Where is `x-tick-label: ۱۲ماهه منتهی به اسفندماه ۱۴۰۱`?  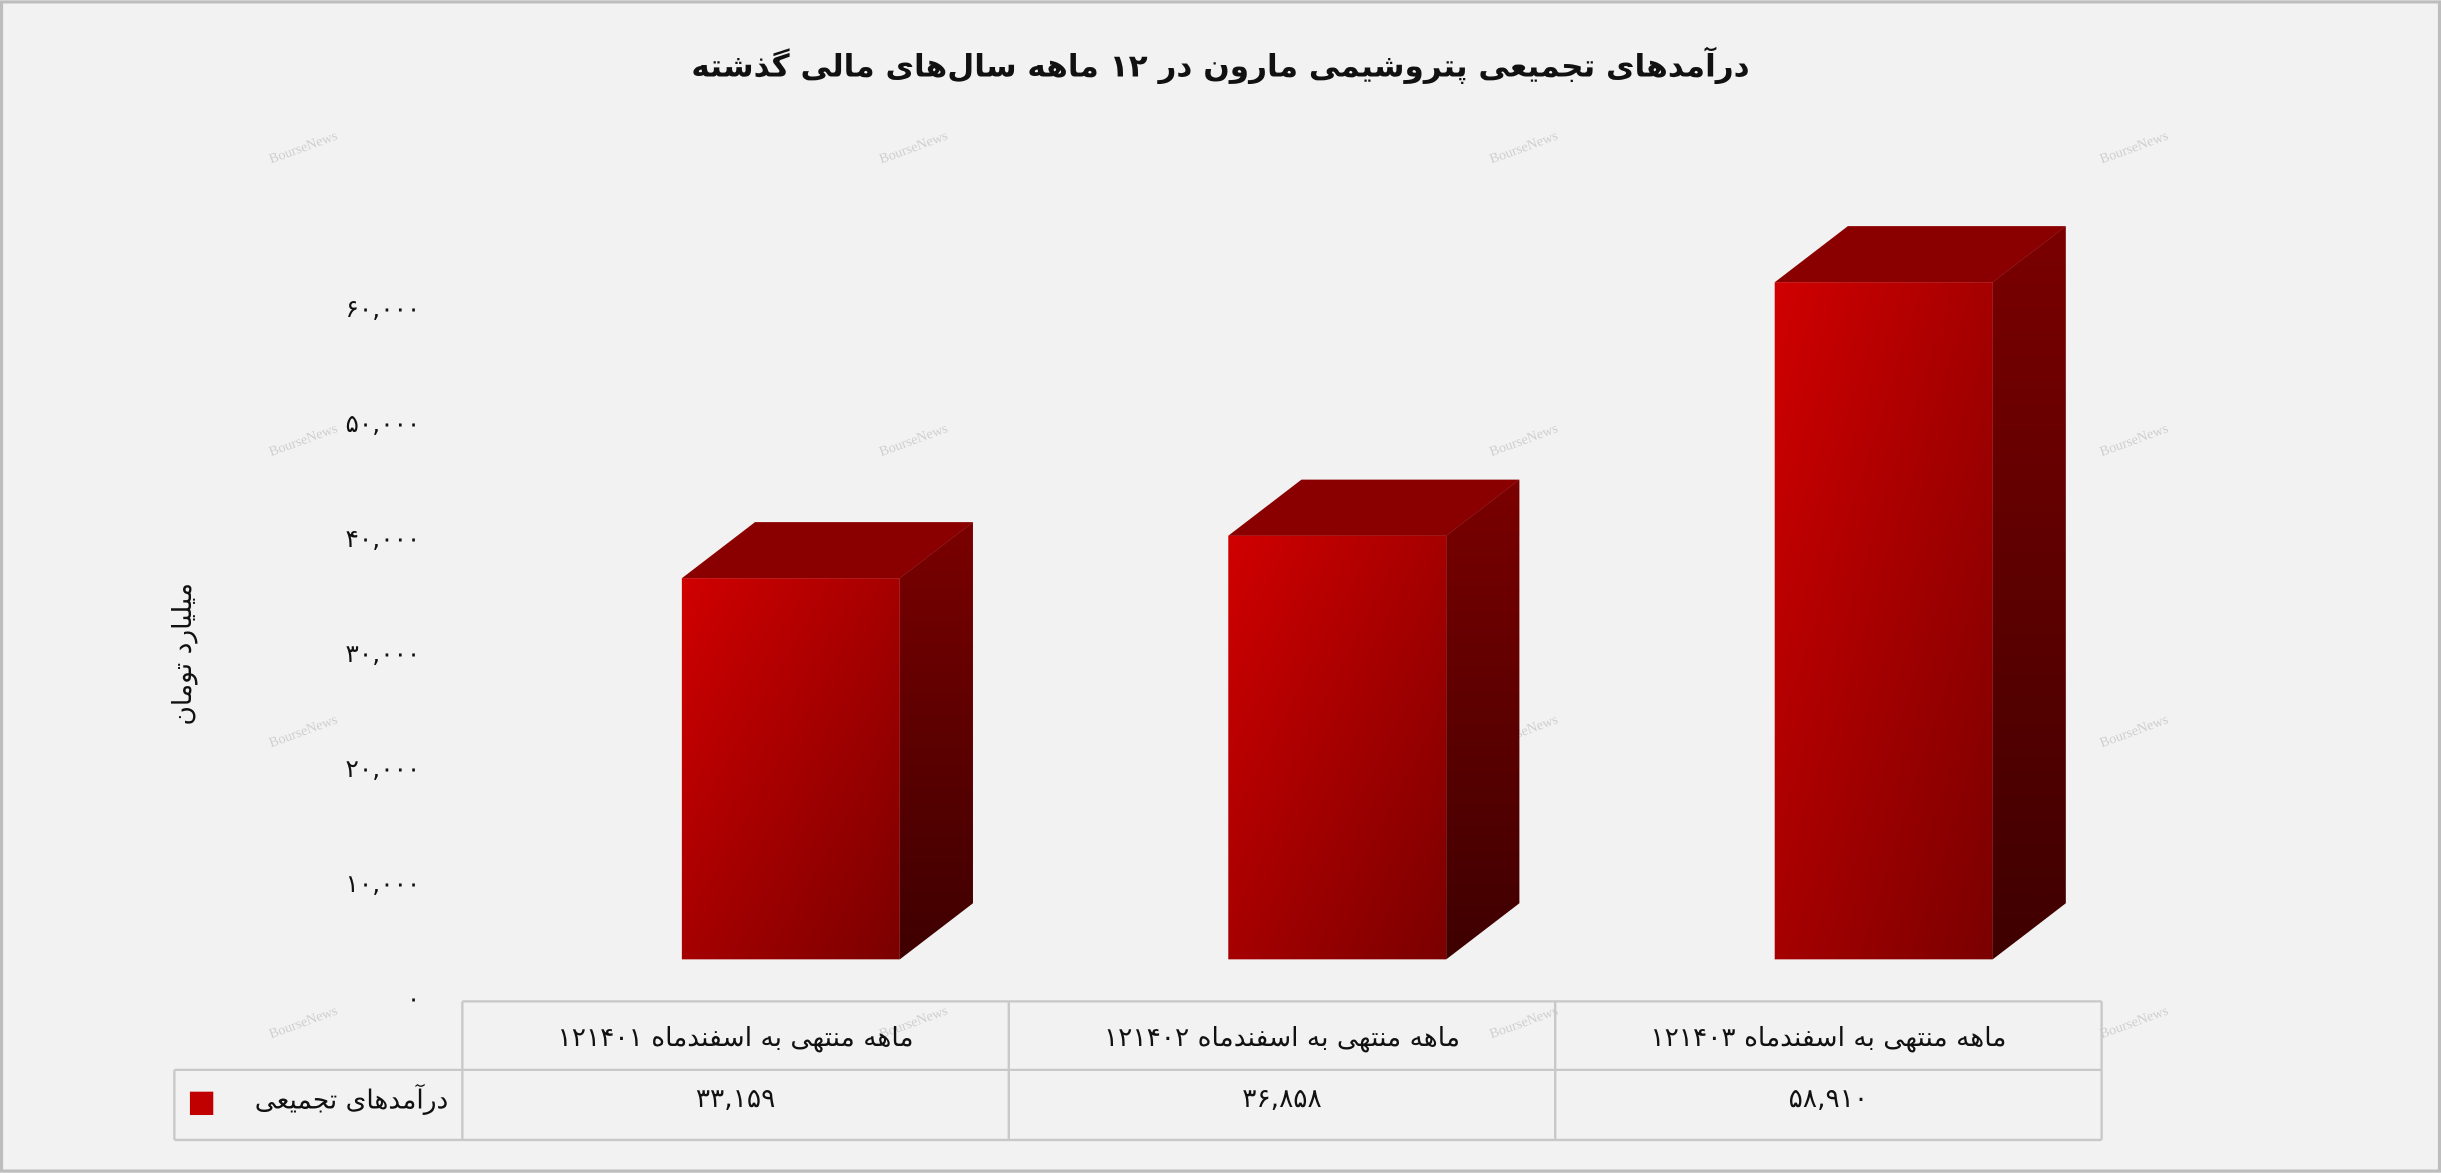
x-tick-label: ۱۲ماهه منتهی به اسفندماه ۱۴۰۱ is located at coordinates (736, 1037).